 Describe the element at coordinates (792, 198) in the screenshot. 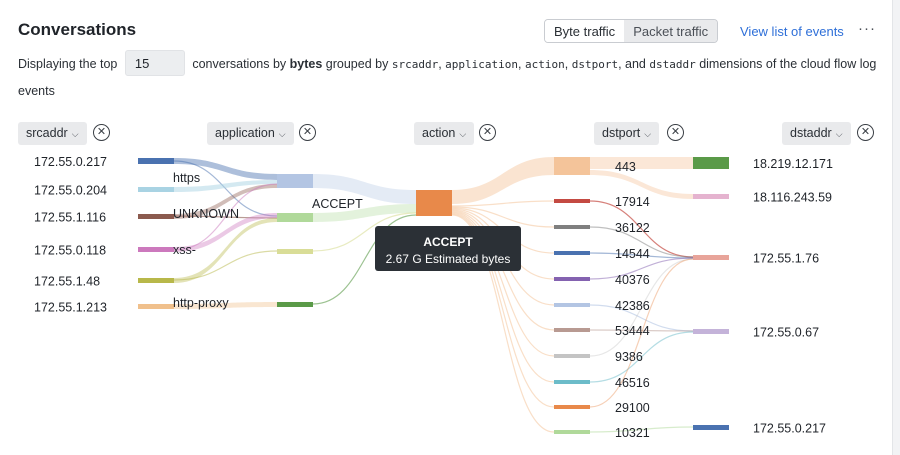

I see `sankey-label-dstaddr: 18.116.243.59` at that location.